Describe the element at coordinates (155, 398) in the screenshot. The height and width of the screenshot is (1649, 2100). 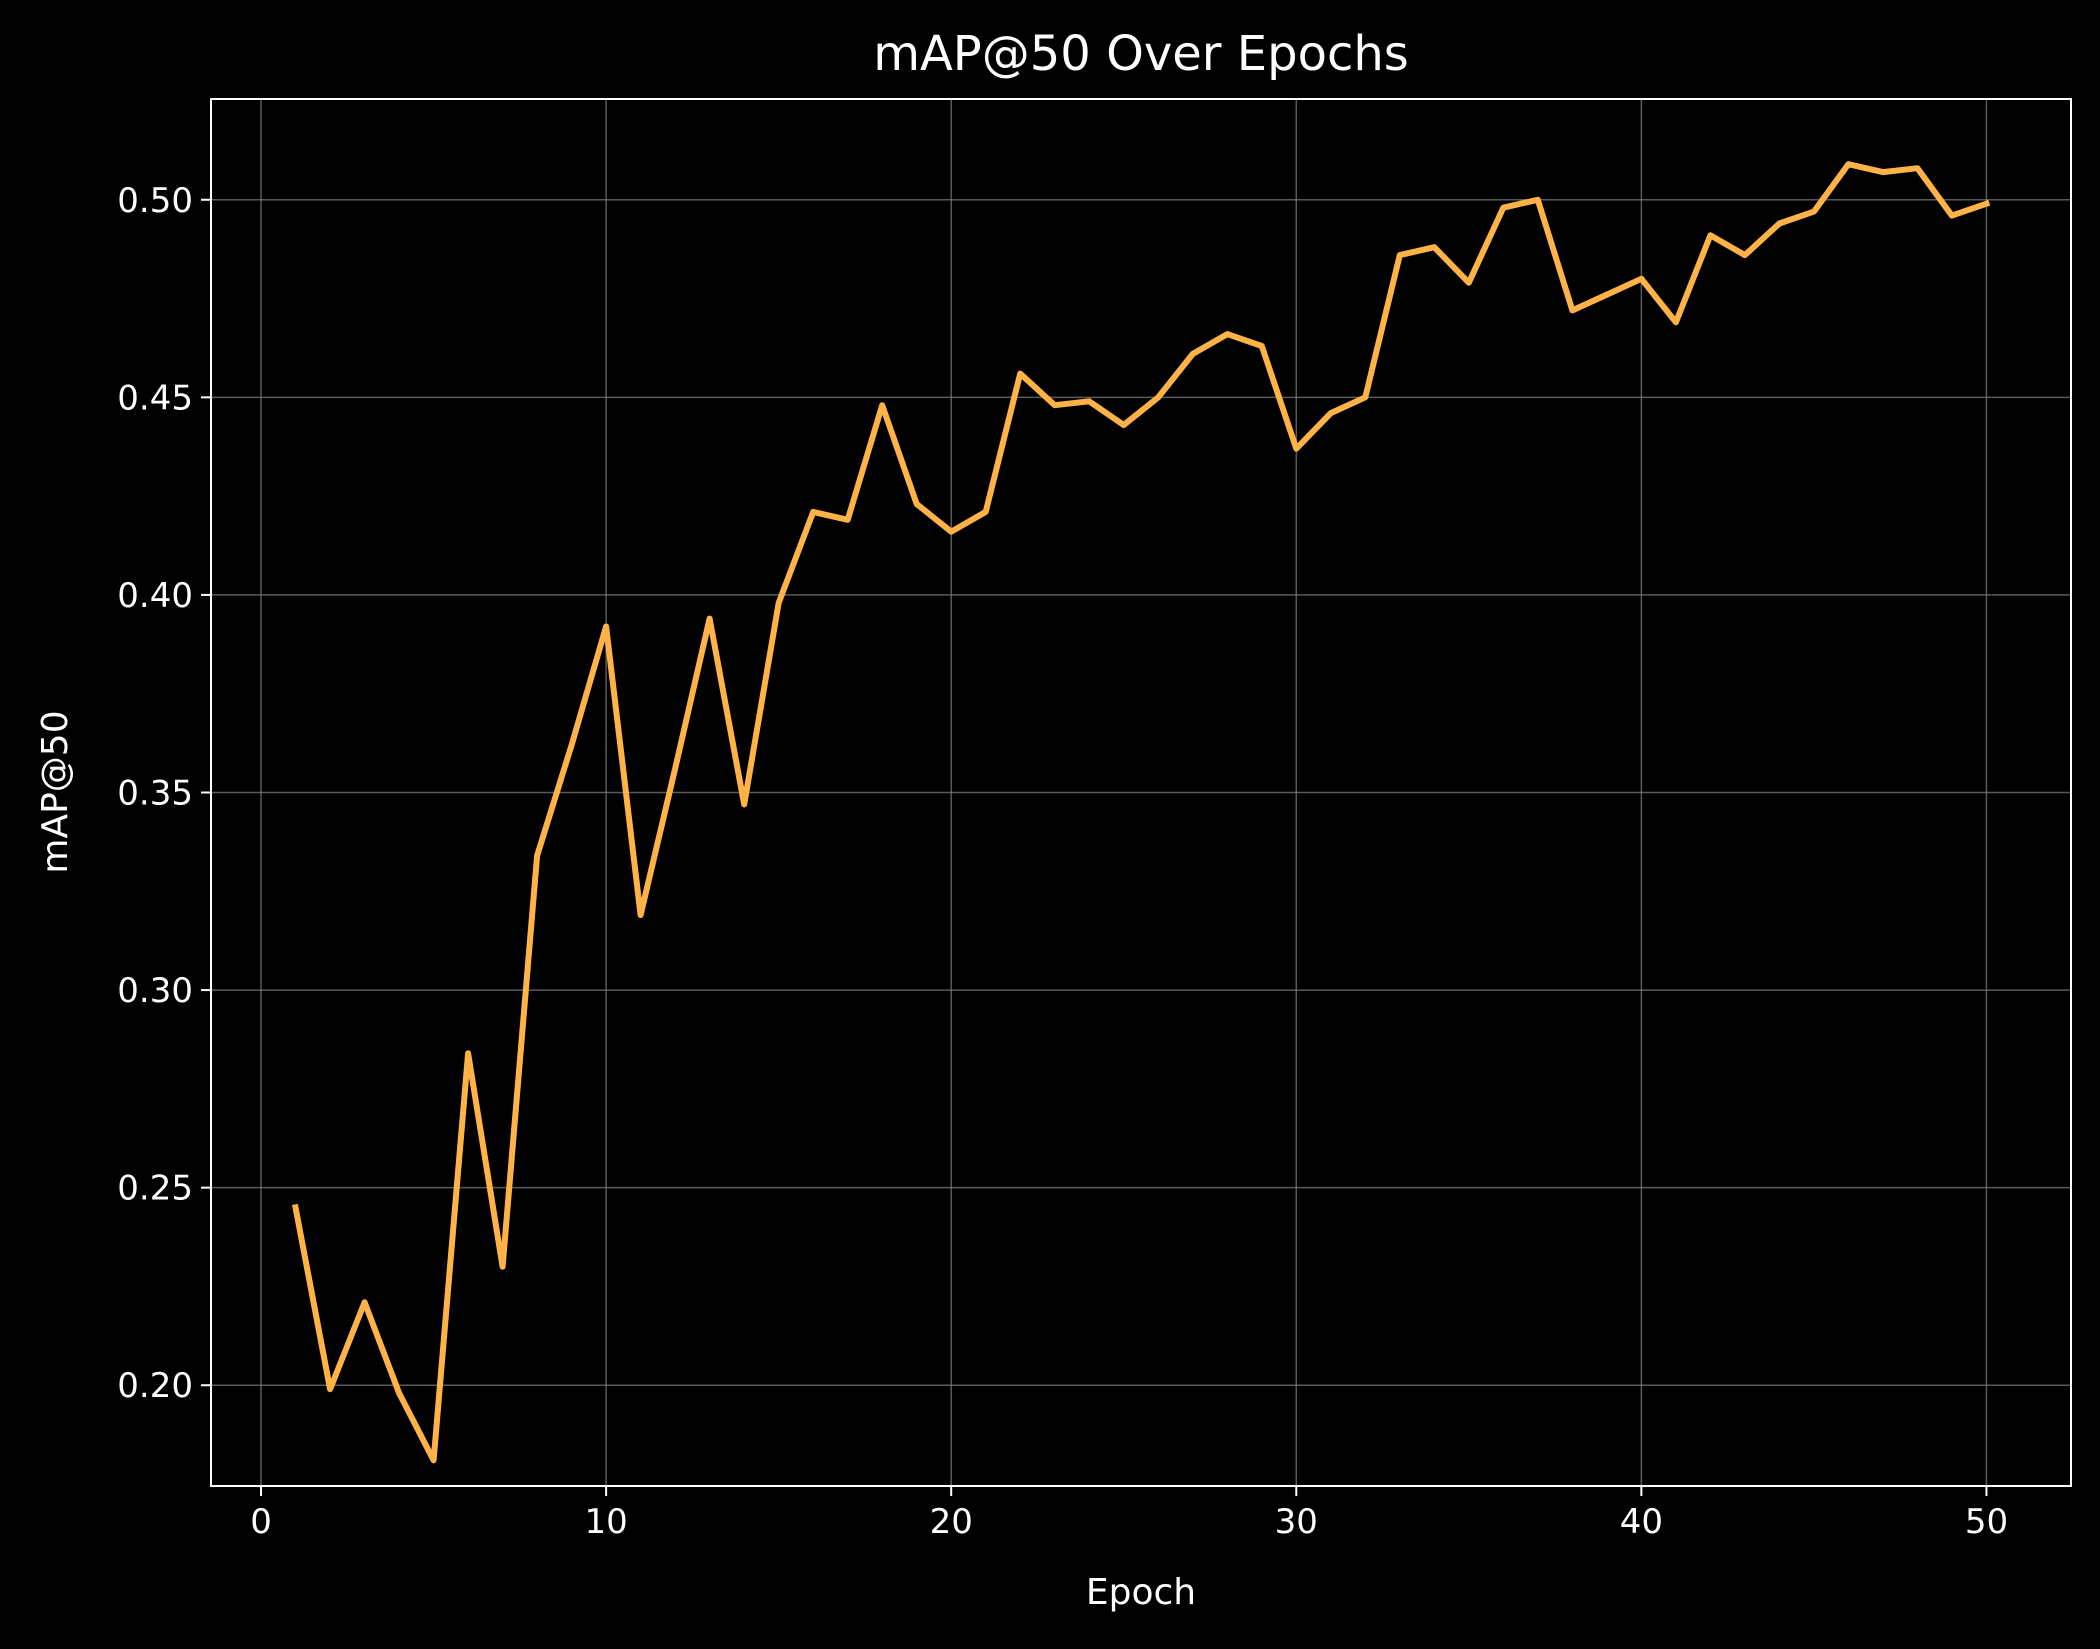
I see `y-tick-label: 0.45` at that location.